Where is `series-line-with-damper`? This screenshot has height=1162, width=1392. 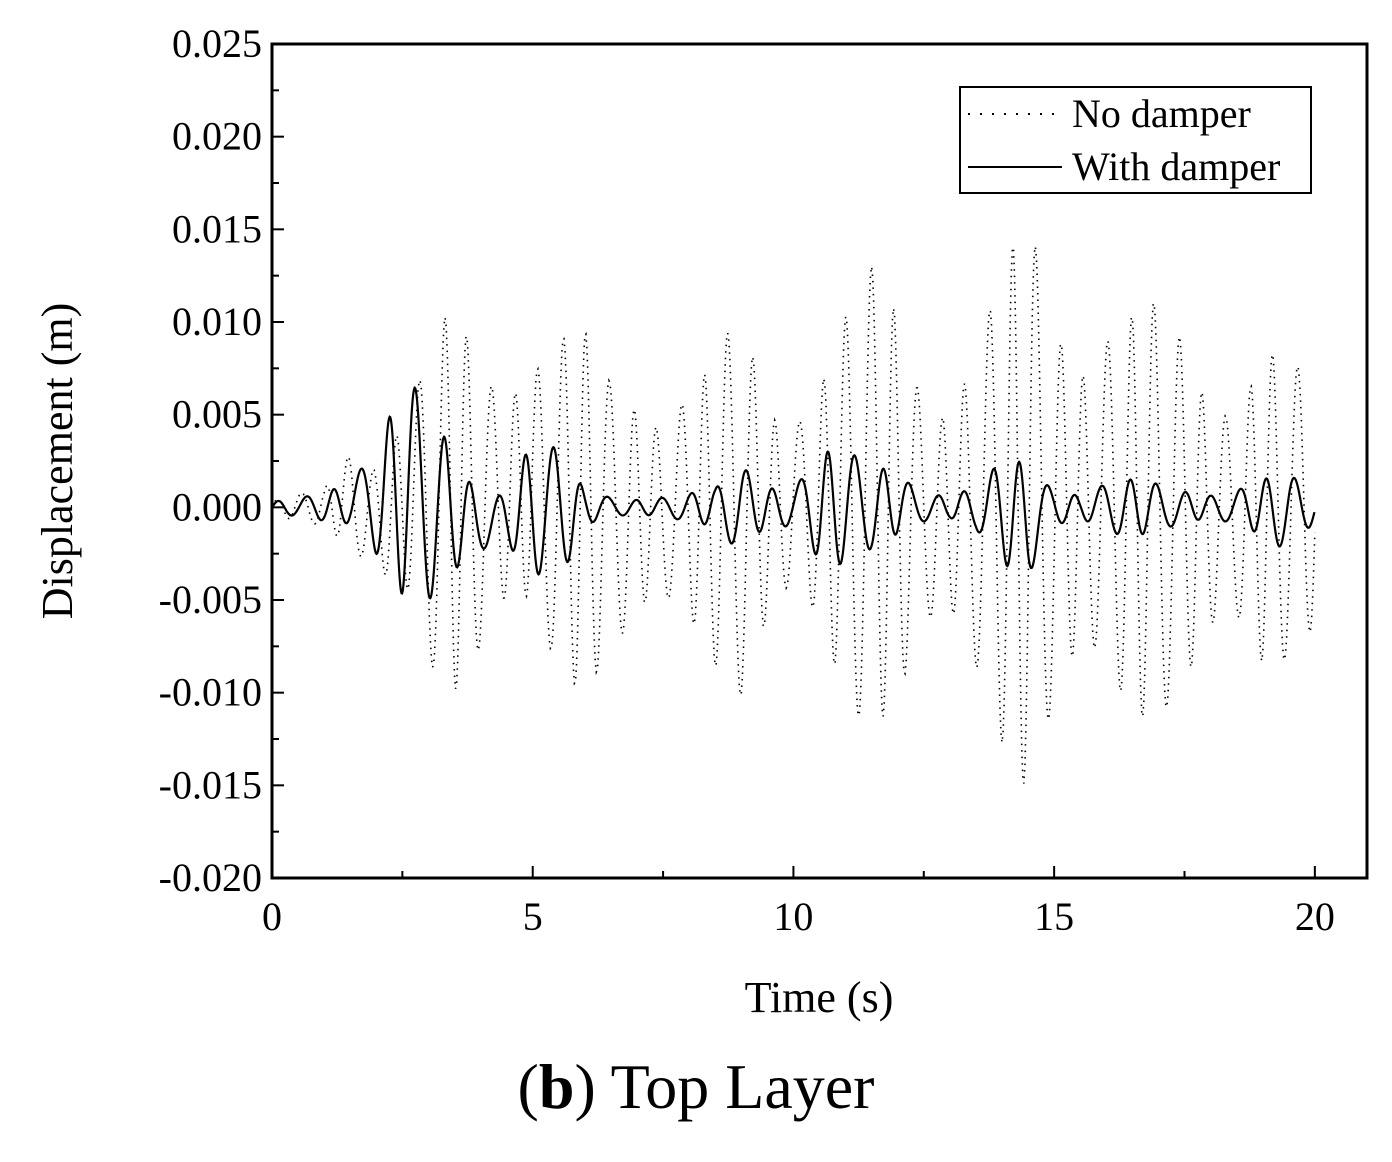
series-line-with-damper is located at coordinates (793, 492).